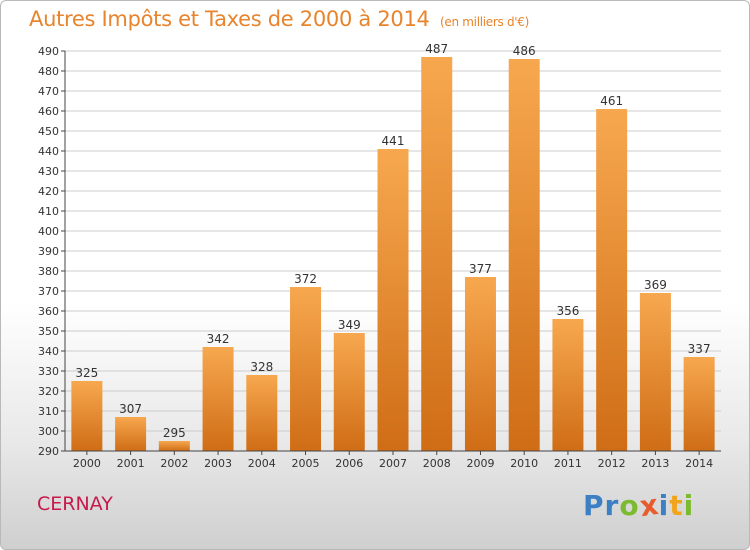  What do you see at coordinates (349, 392) in the screenshot?
I see `bar-2006` at bounding box center [349, 392].